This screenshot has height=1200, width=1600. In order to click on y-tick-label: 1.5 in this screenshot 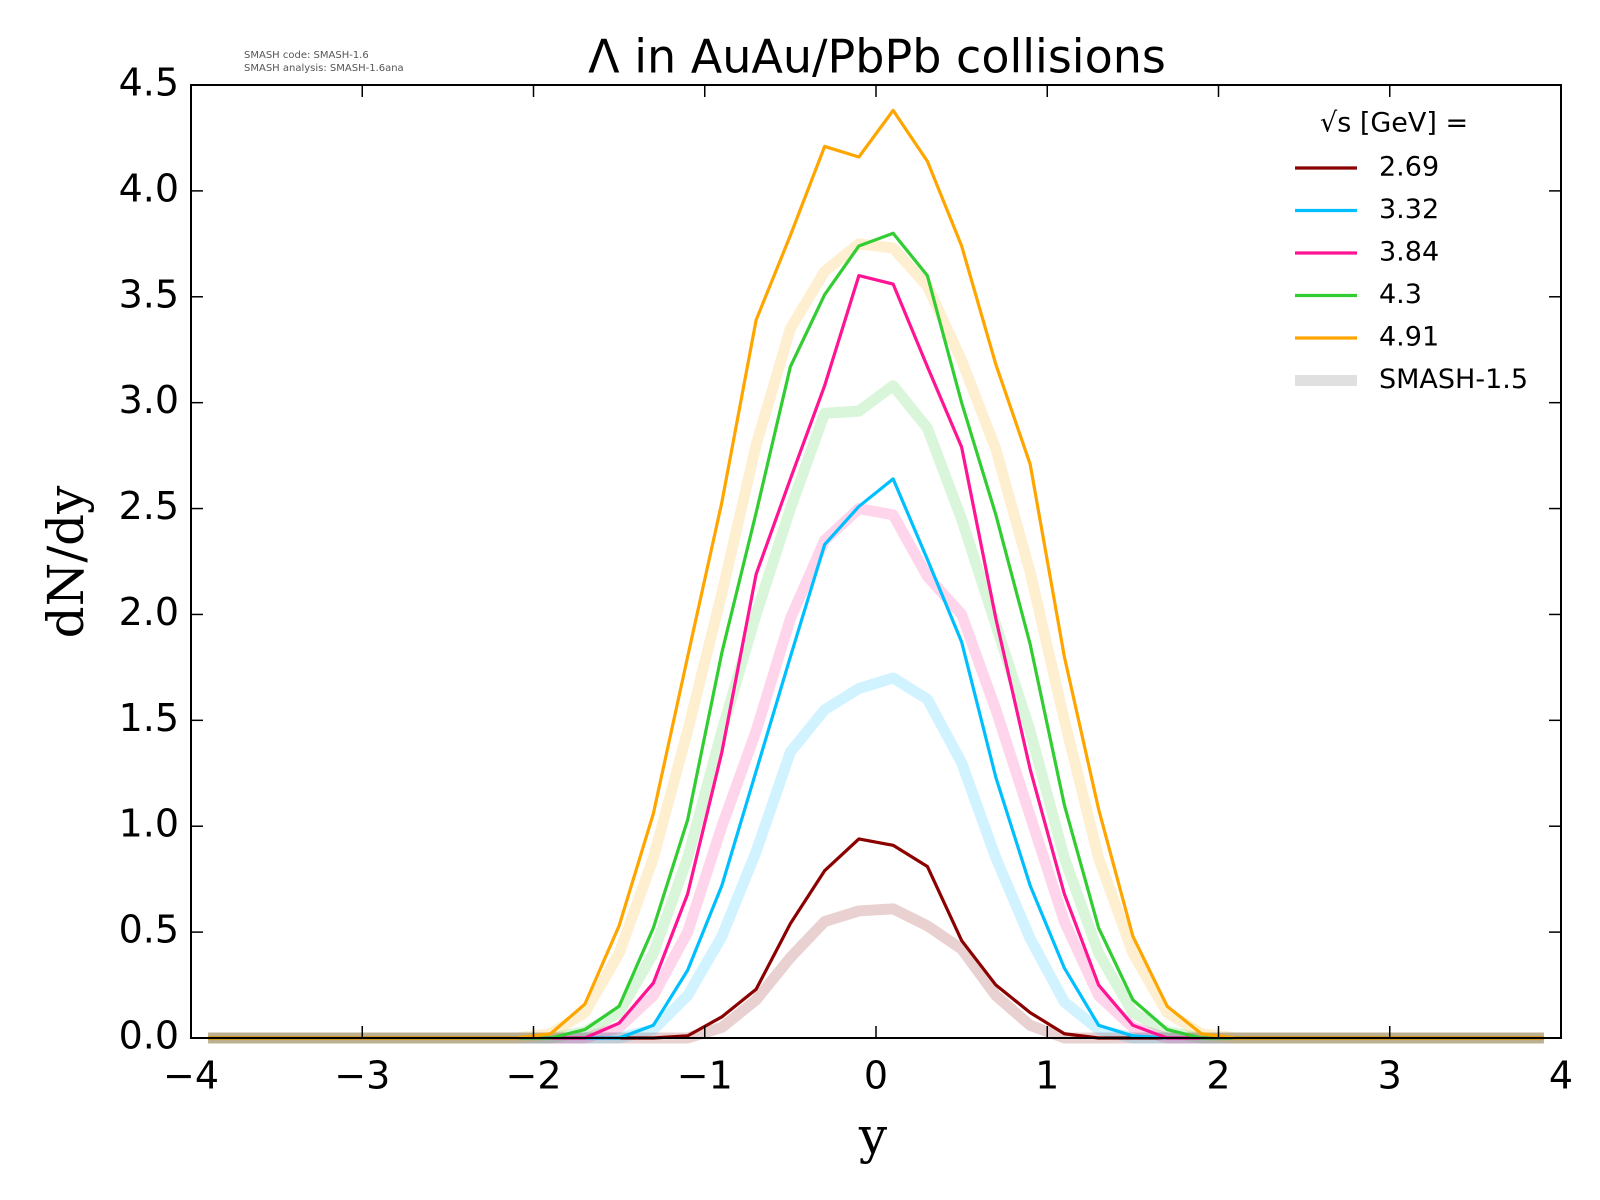, I will do `click(149, 718)`.